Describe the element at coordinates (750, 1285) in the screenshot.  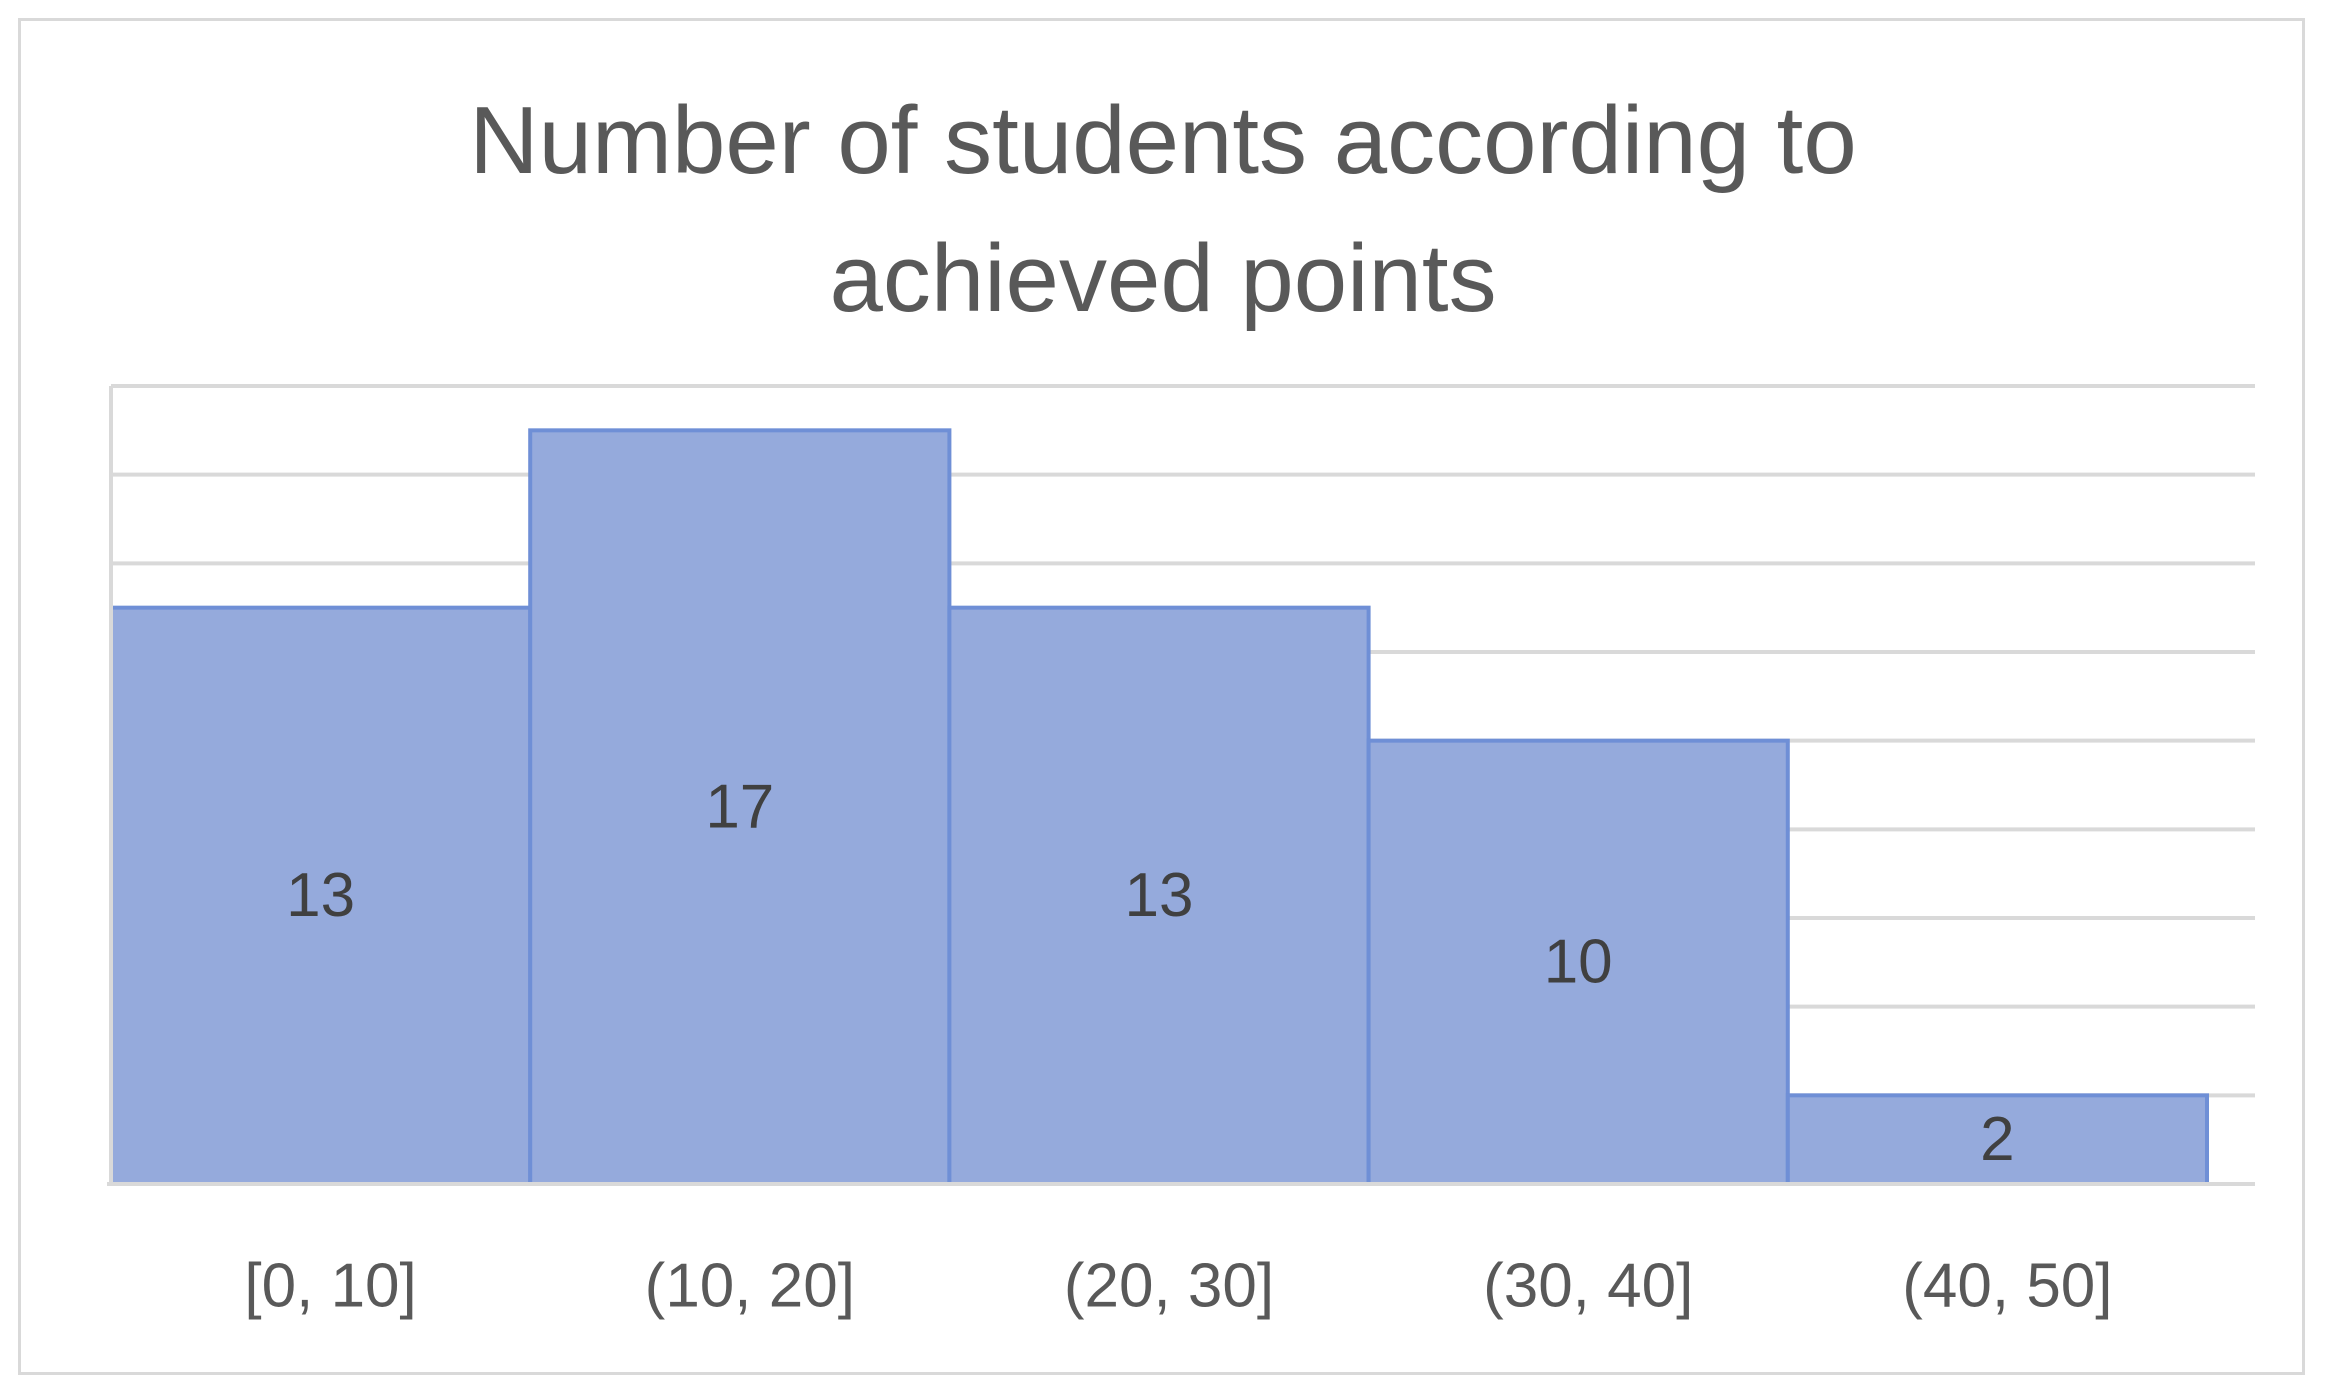
I see `x-tick-label: (10, 20]` at that location.